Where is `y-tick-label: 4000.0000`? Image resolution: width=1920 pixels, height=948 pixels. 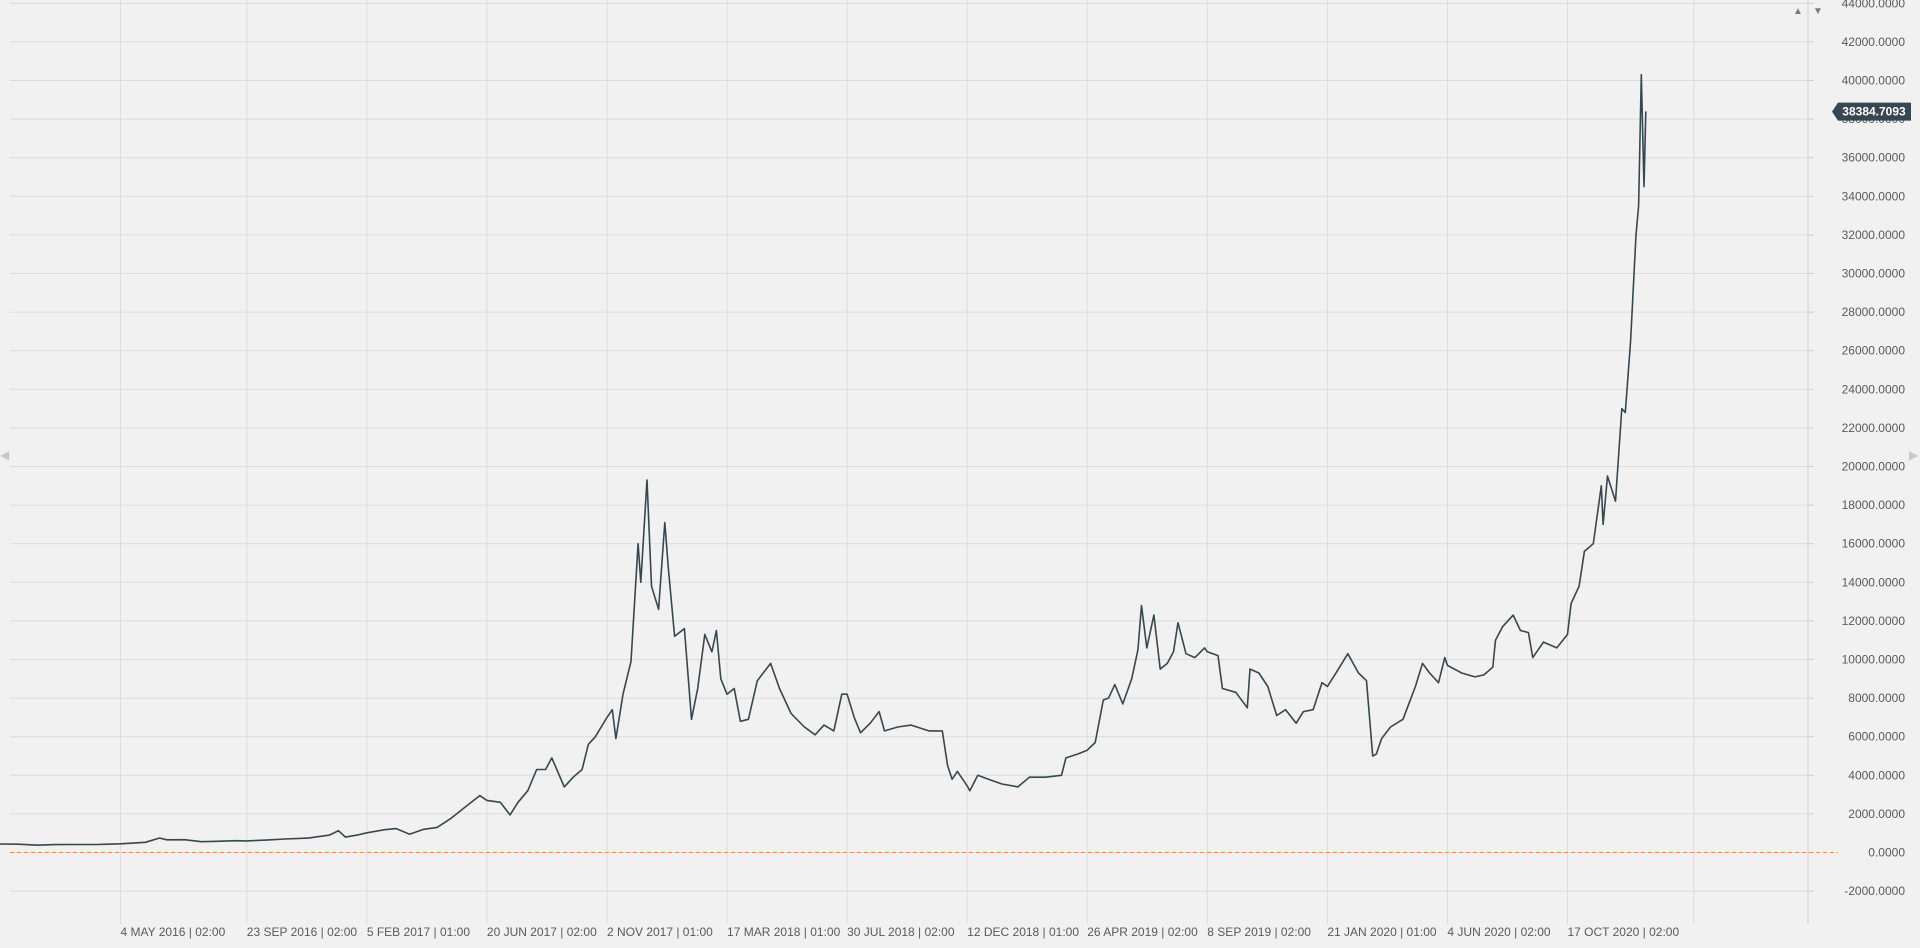
y-tick-label: 4000.0000 is located at coordinates (1876, 775).